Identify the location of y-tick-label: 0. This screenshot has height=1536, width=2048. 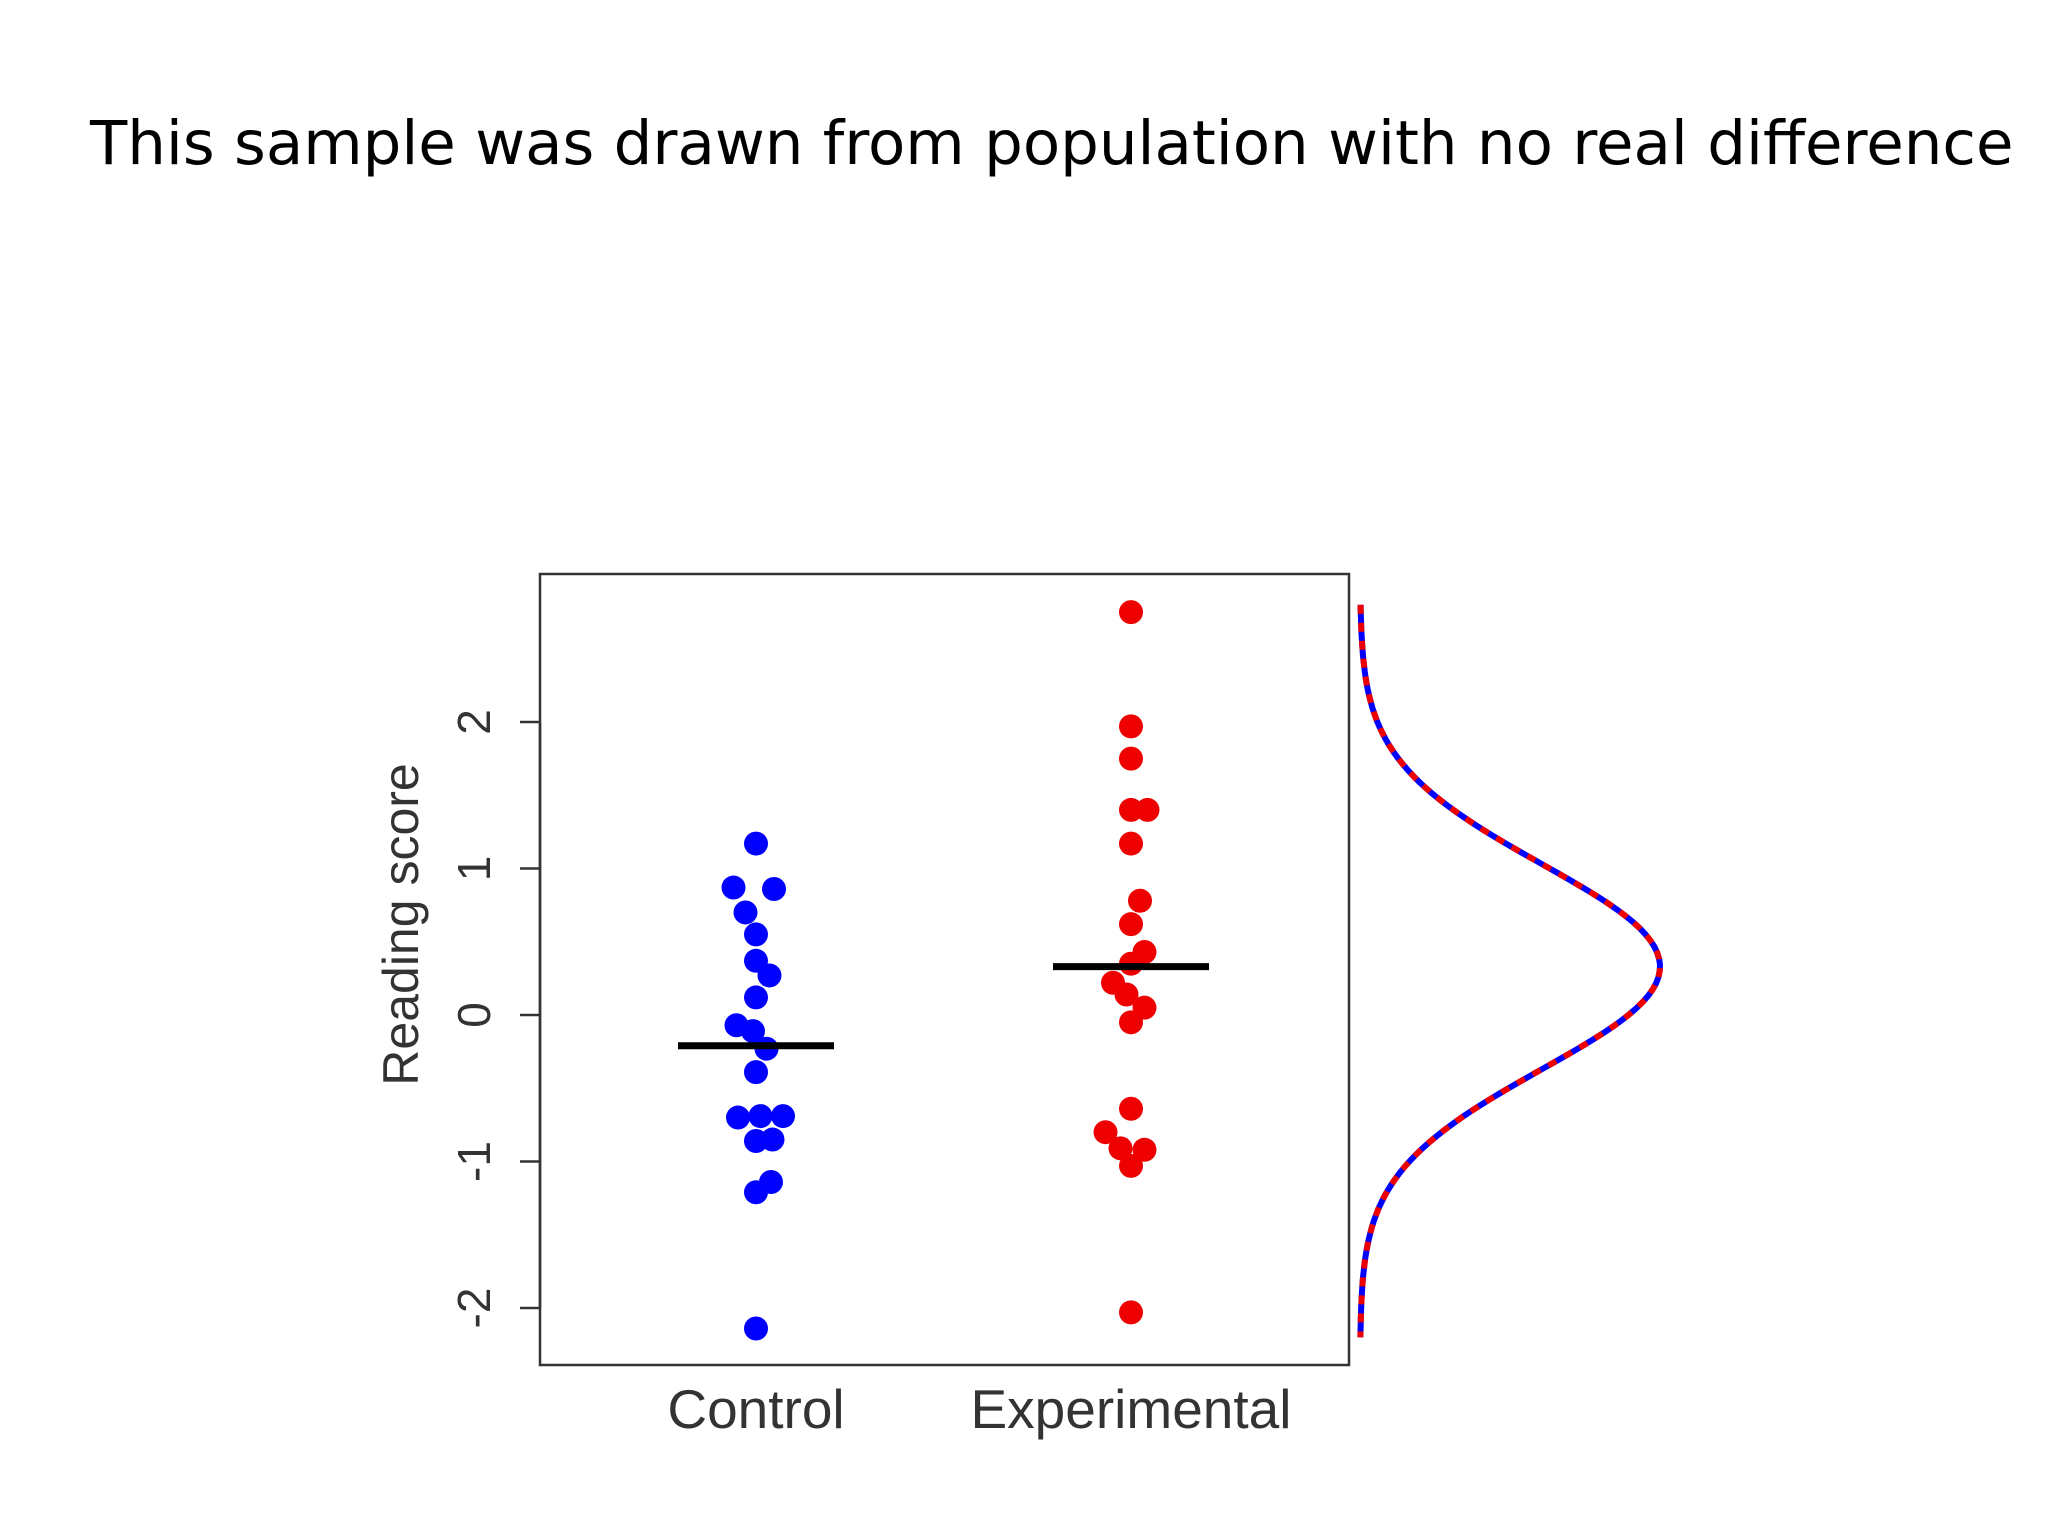
(474, 1015).